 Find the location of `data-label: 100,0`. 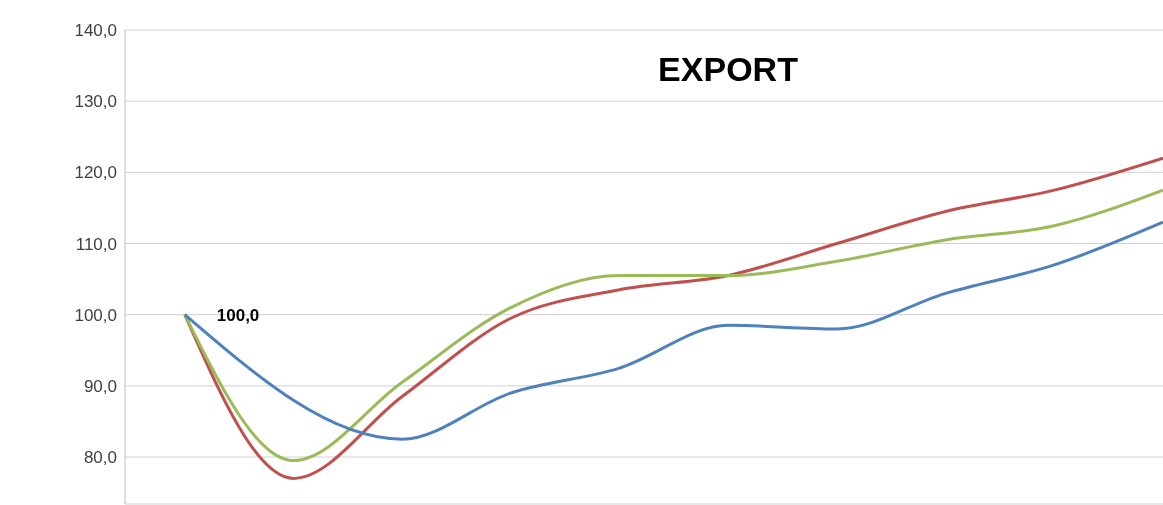

data-label: 100,0 is located at coordinates (238, 315).